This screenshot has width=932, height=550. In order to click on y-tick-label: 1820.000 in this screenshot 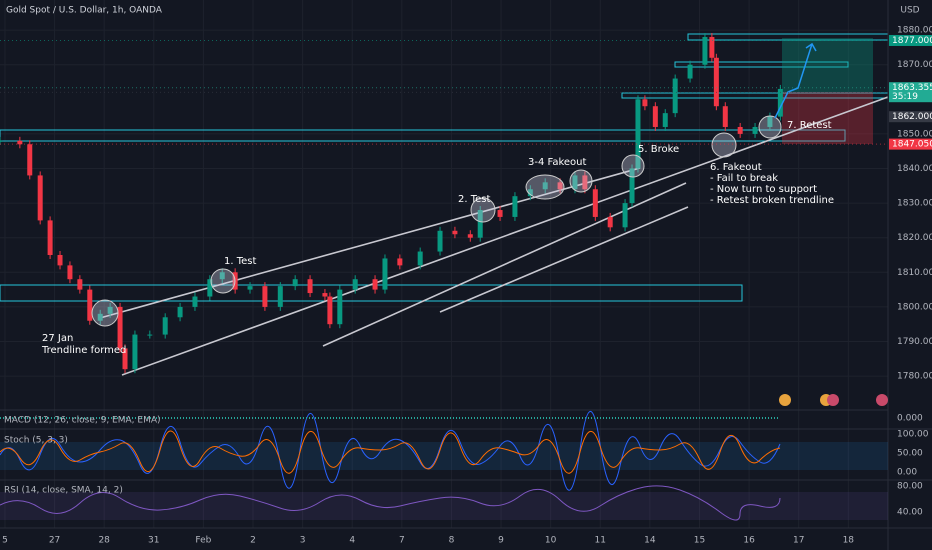, I will do `click(914, 238)`.